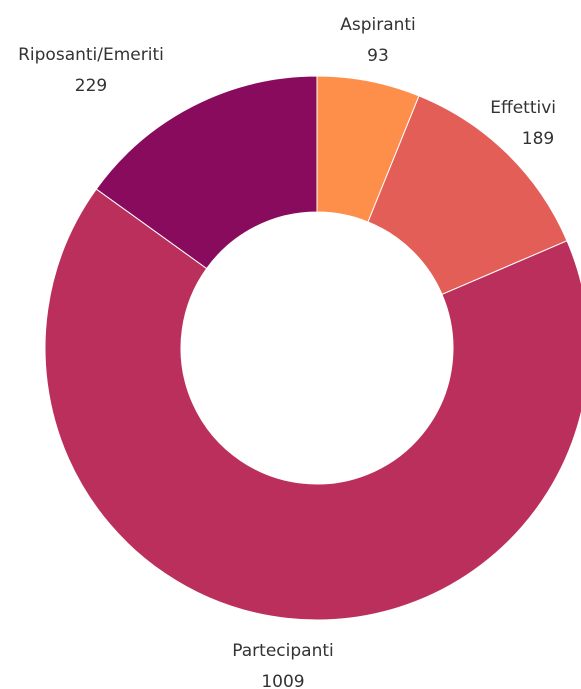  I want to click on slice-label-riposanti-emeriti: Riposanti/Emeriti, so click(91, 55).